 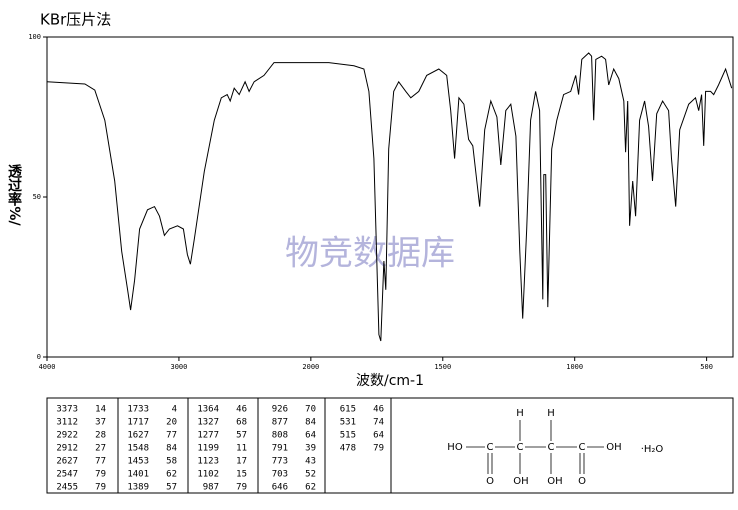 I want to click on structure-label: HO, so click(x=455, y=447).